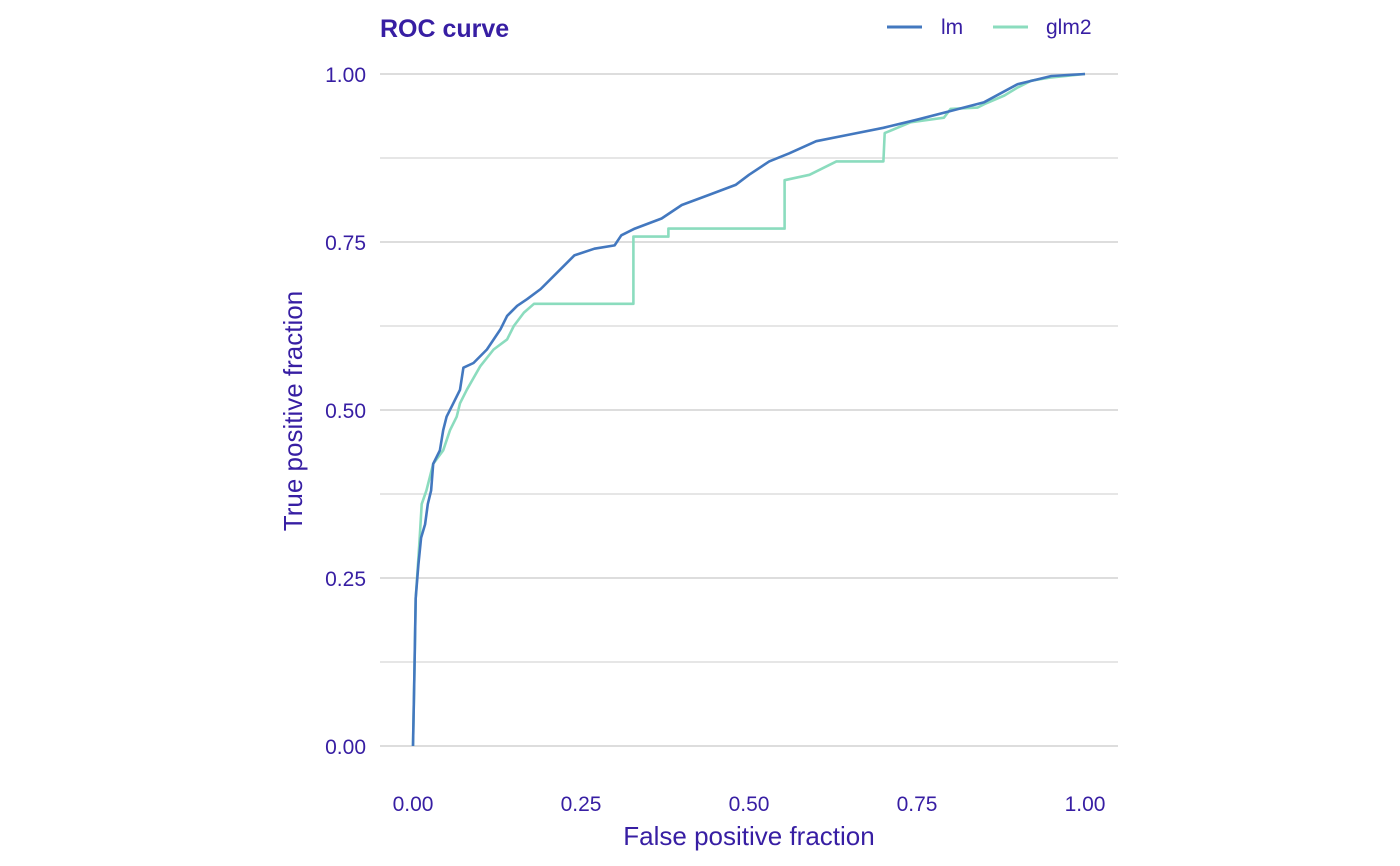 The width and height of the screenshot is (1400, 866). I want to click on y-tick-label: 0.00, so click(345, 747).